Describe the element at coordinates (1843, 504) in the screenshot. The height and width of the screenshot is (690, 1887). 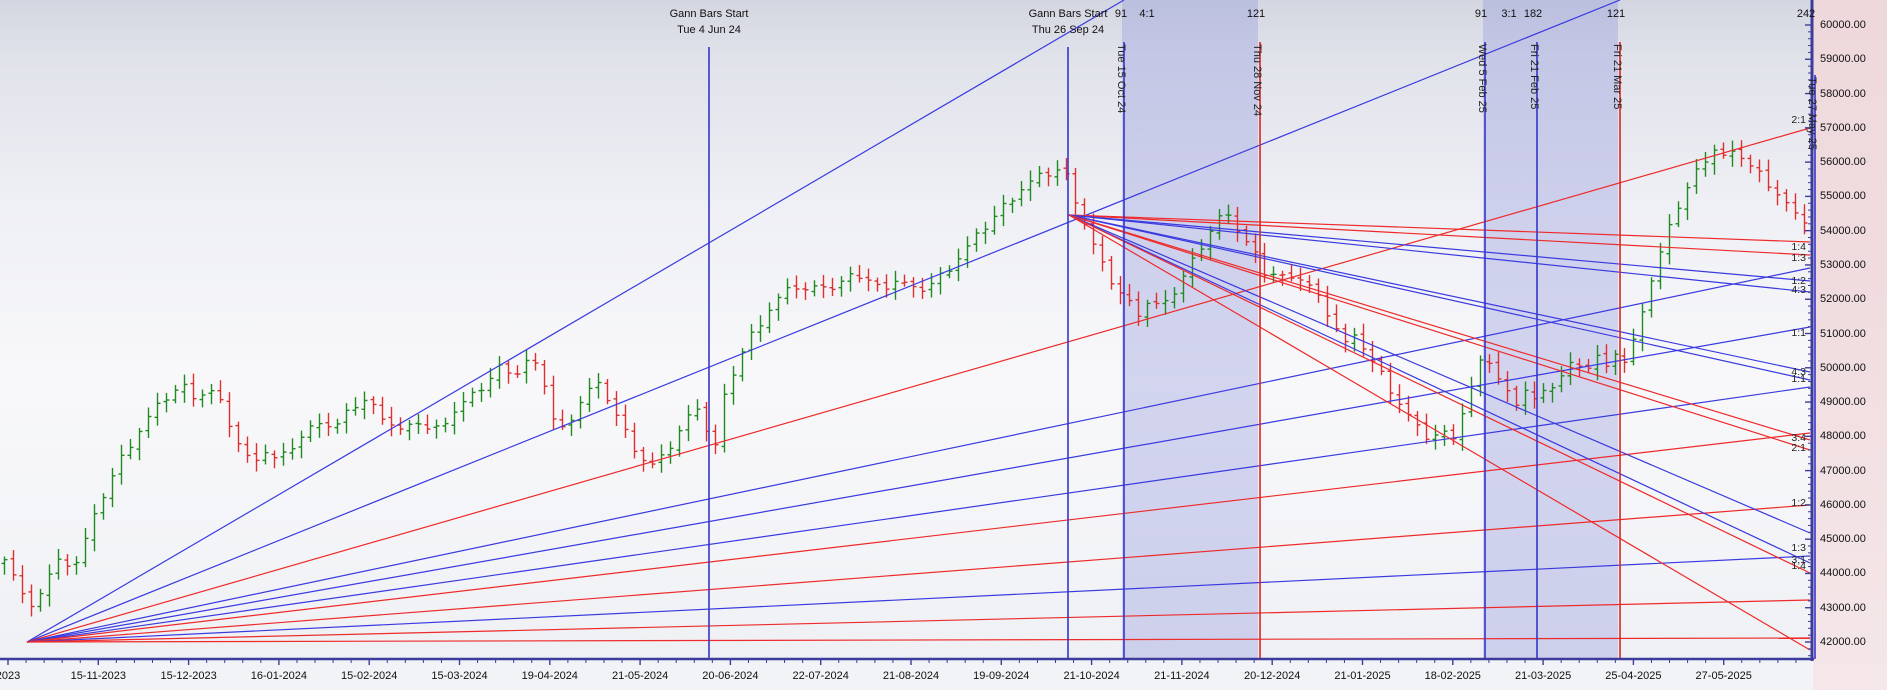
I see `price-tick-label: 46000.00` at that location.